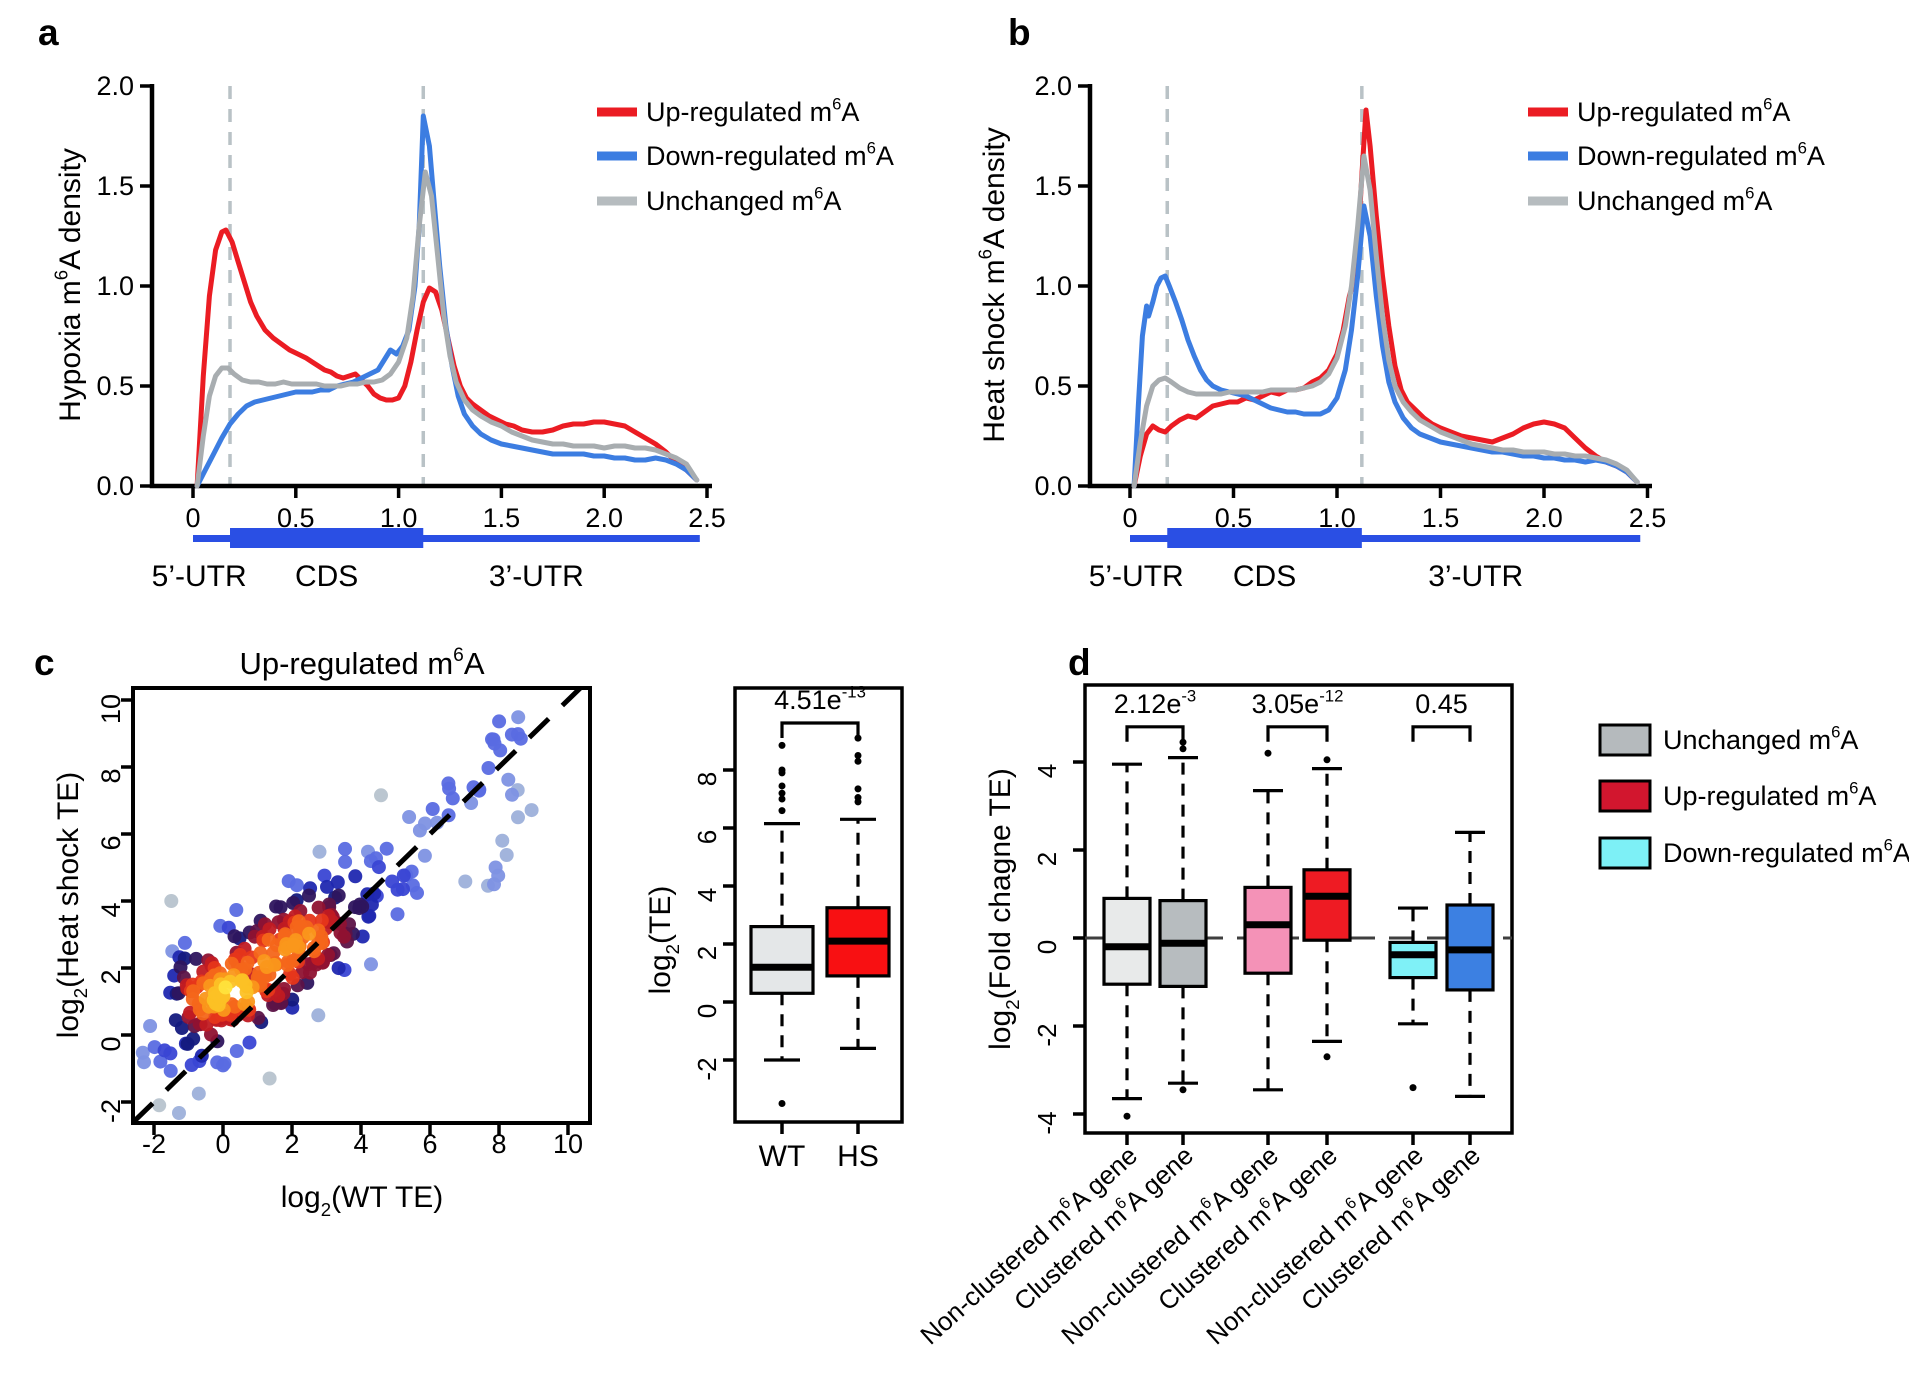  Describe the element at coordinates (782, 1156) in the screenshot. I see `x-category-label: WT` at that location.